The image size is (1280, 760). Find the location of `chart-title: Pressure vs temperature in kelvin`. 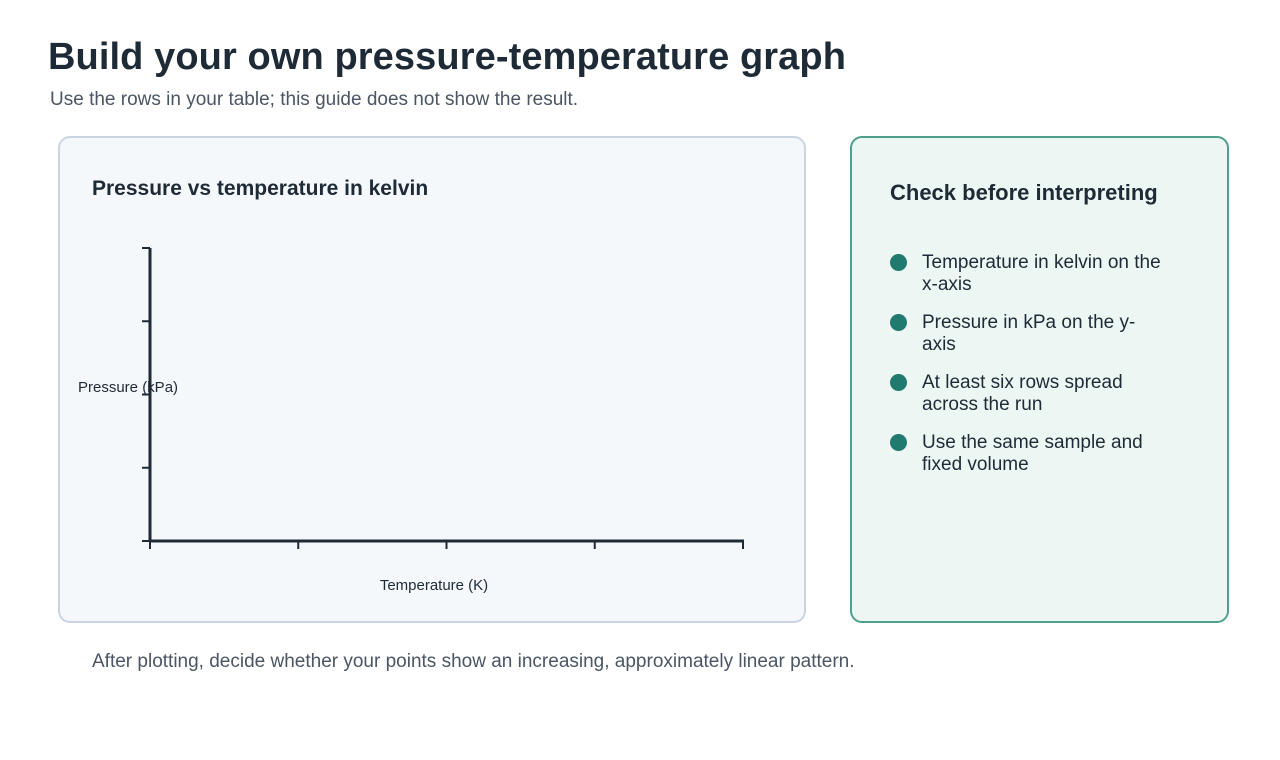

chart-title: Pressure vs temperature in kelvin is located at coordinates (260, 188).